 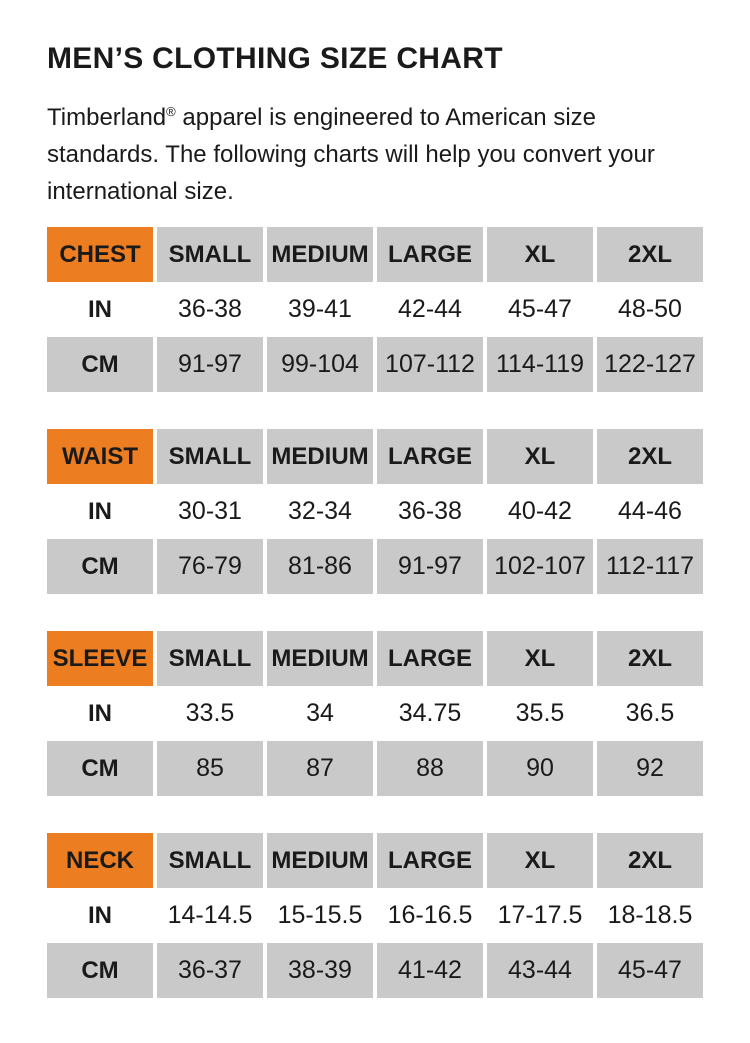 What do you see at coordinates (375, 254) in the screenshot?
I see `table-header-row: CHEST SMALL MEDIUM LARGE XL 2XL` at bounding box center [375, 254].